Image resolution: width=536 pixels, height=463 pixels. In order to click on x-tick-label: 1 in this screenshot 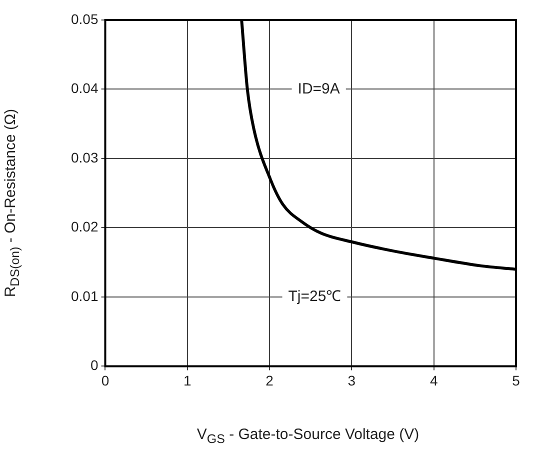, I will do `click(188, 380)`.